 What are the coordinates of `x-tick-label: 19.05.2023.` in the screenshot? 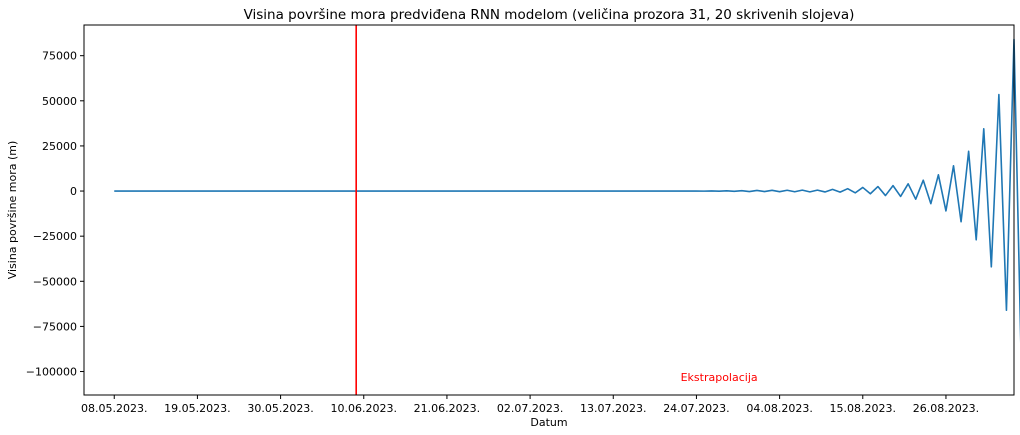 It's located at (197, 408).